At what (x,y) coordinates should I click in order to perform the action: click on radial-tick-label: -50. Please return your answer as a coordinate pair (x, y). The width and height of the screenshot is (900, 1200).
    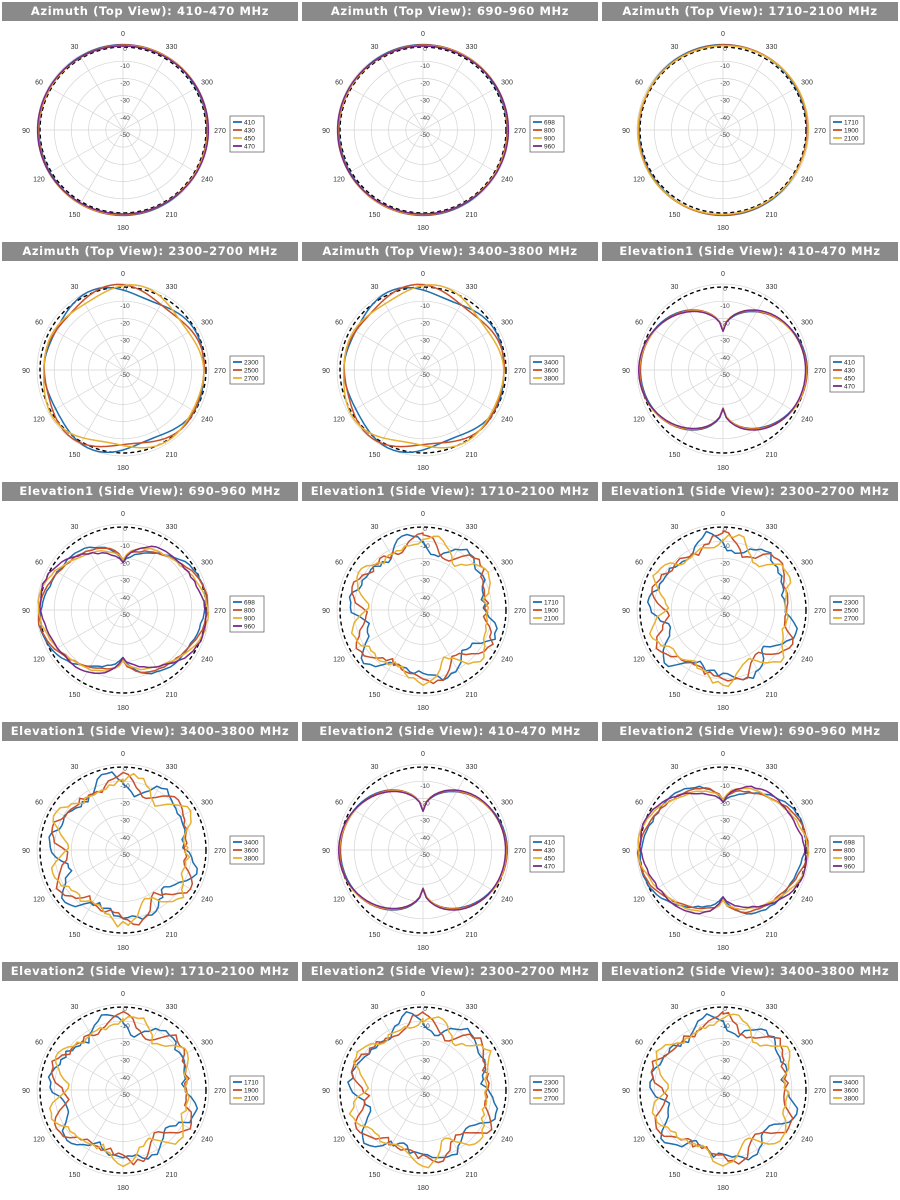
    Looking at the image, I should click on (425, 135).